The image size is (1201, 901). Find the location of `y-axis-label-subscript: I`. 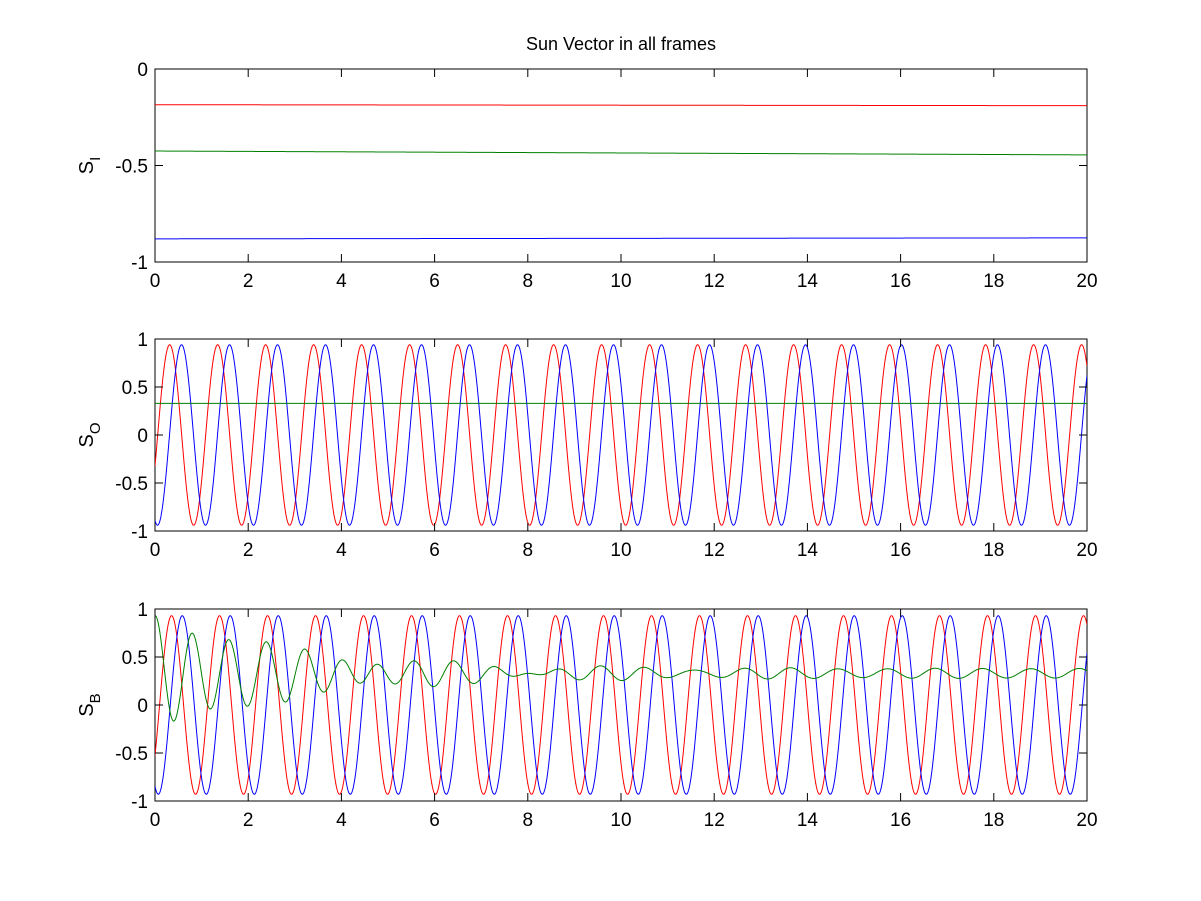

y-axis-label-subscript: I is located at coordinates (95, 159).